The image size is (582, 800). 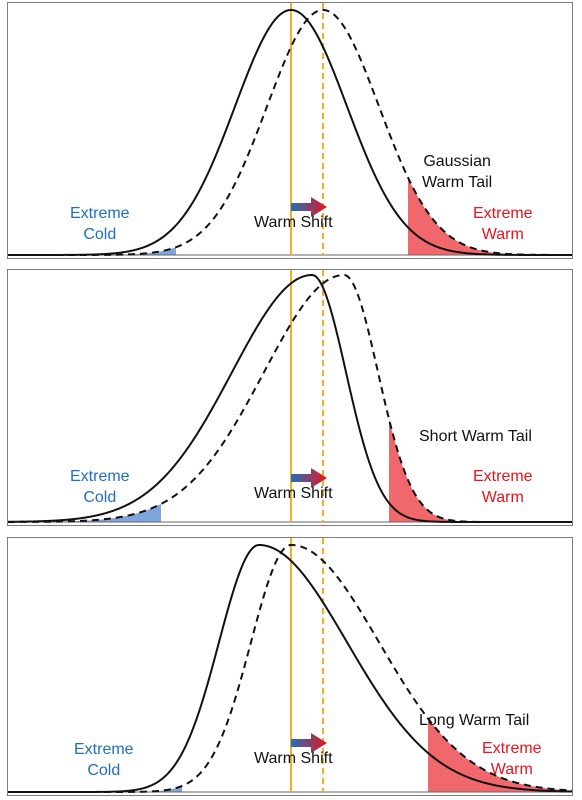 What do you see at coordinates (475, 436) in the screenshot?
I see `tail-label: Short Warm Tail` at bounding box center [475, 436].